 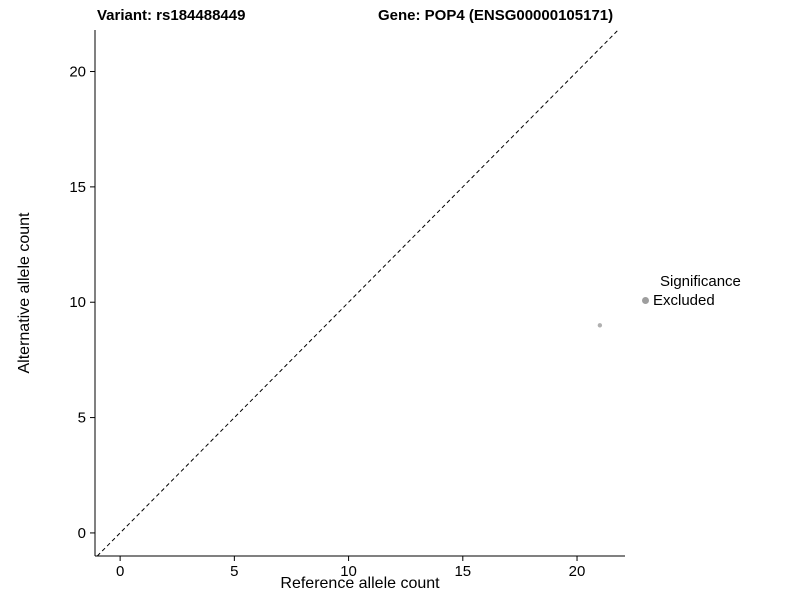 What do you see at coordinates (684, 300) in the screenshot?
I see `legend-entry-label: Excluded` at bounding box center [684, 300].